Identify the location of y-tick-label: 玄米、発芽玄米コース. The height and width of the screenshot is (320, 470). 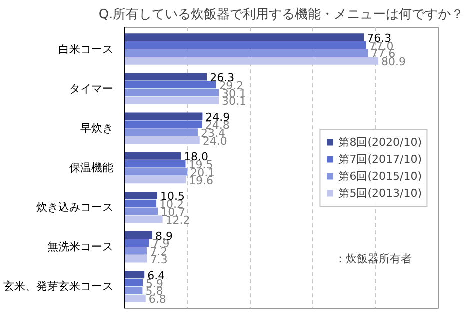
(59, 287).